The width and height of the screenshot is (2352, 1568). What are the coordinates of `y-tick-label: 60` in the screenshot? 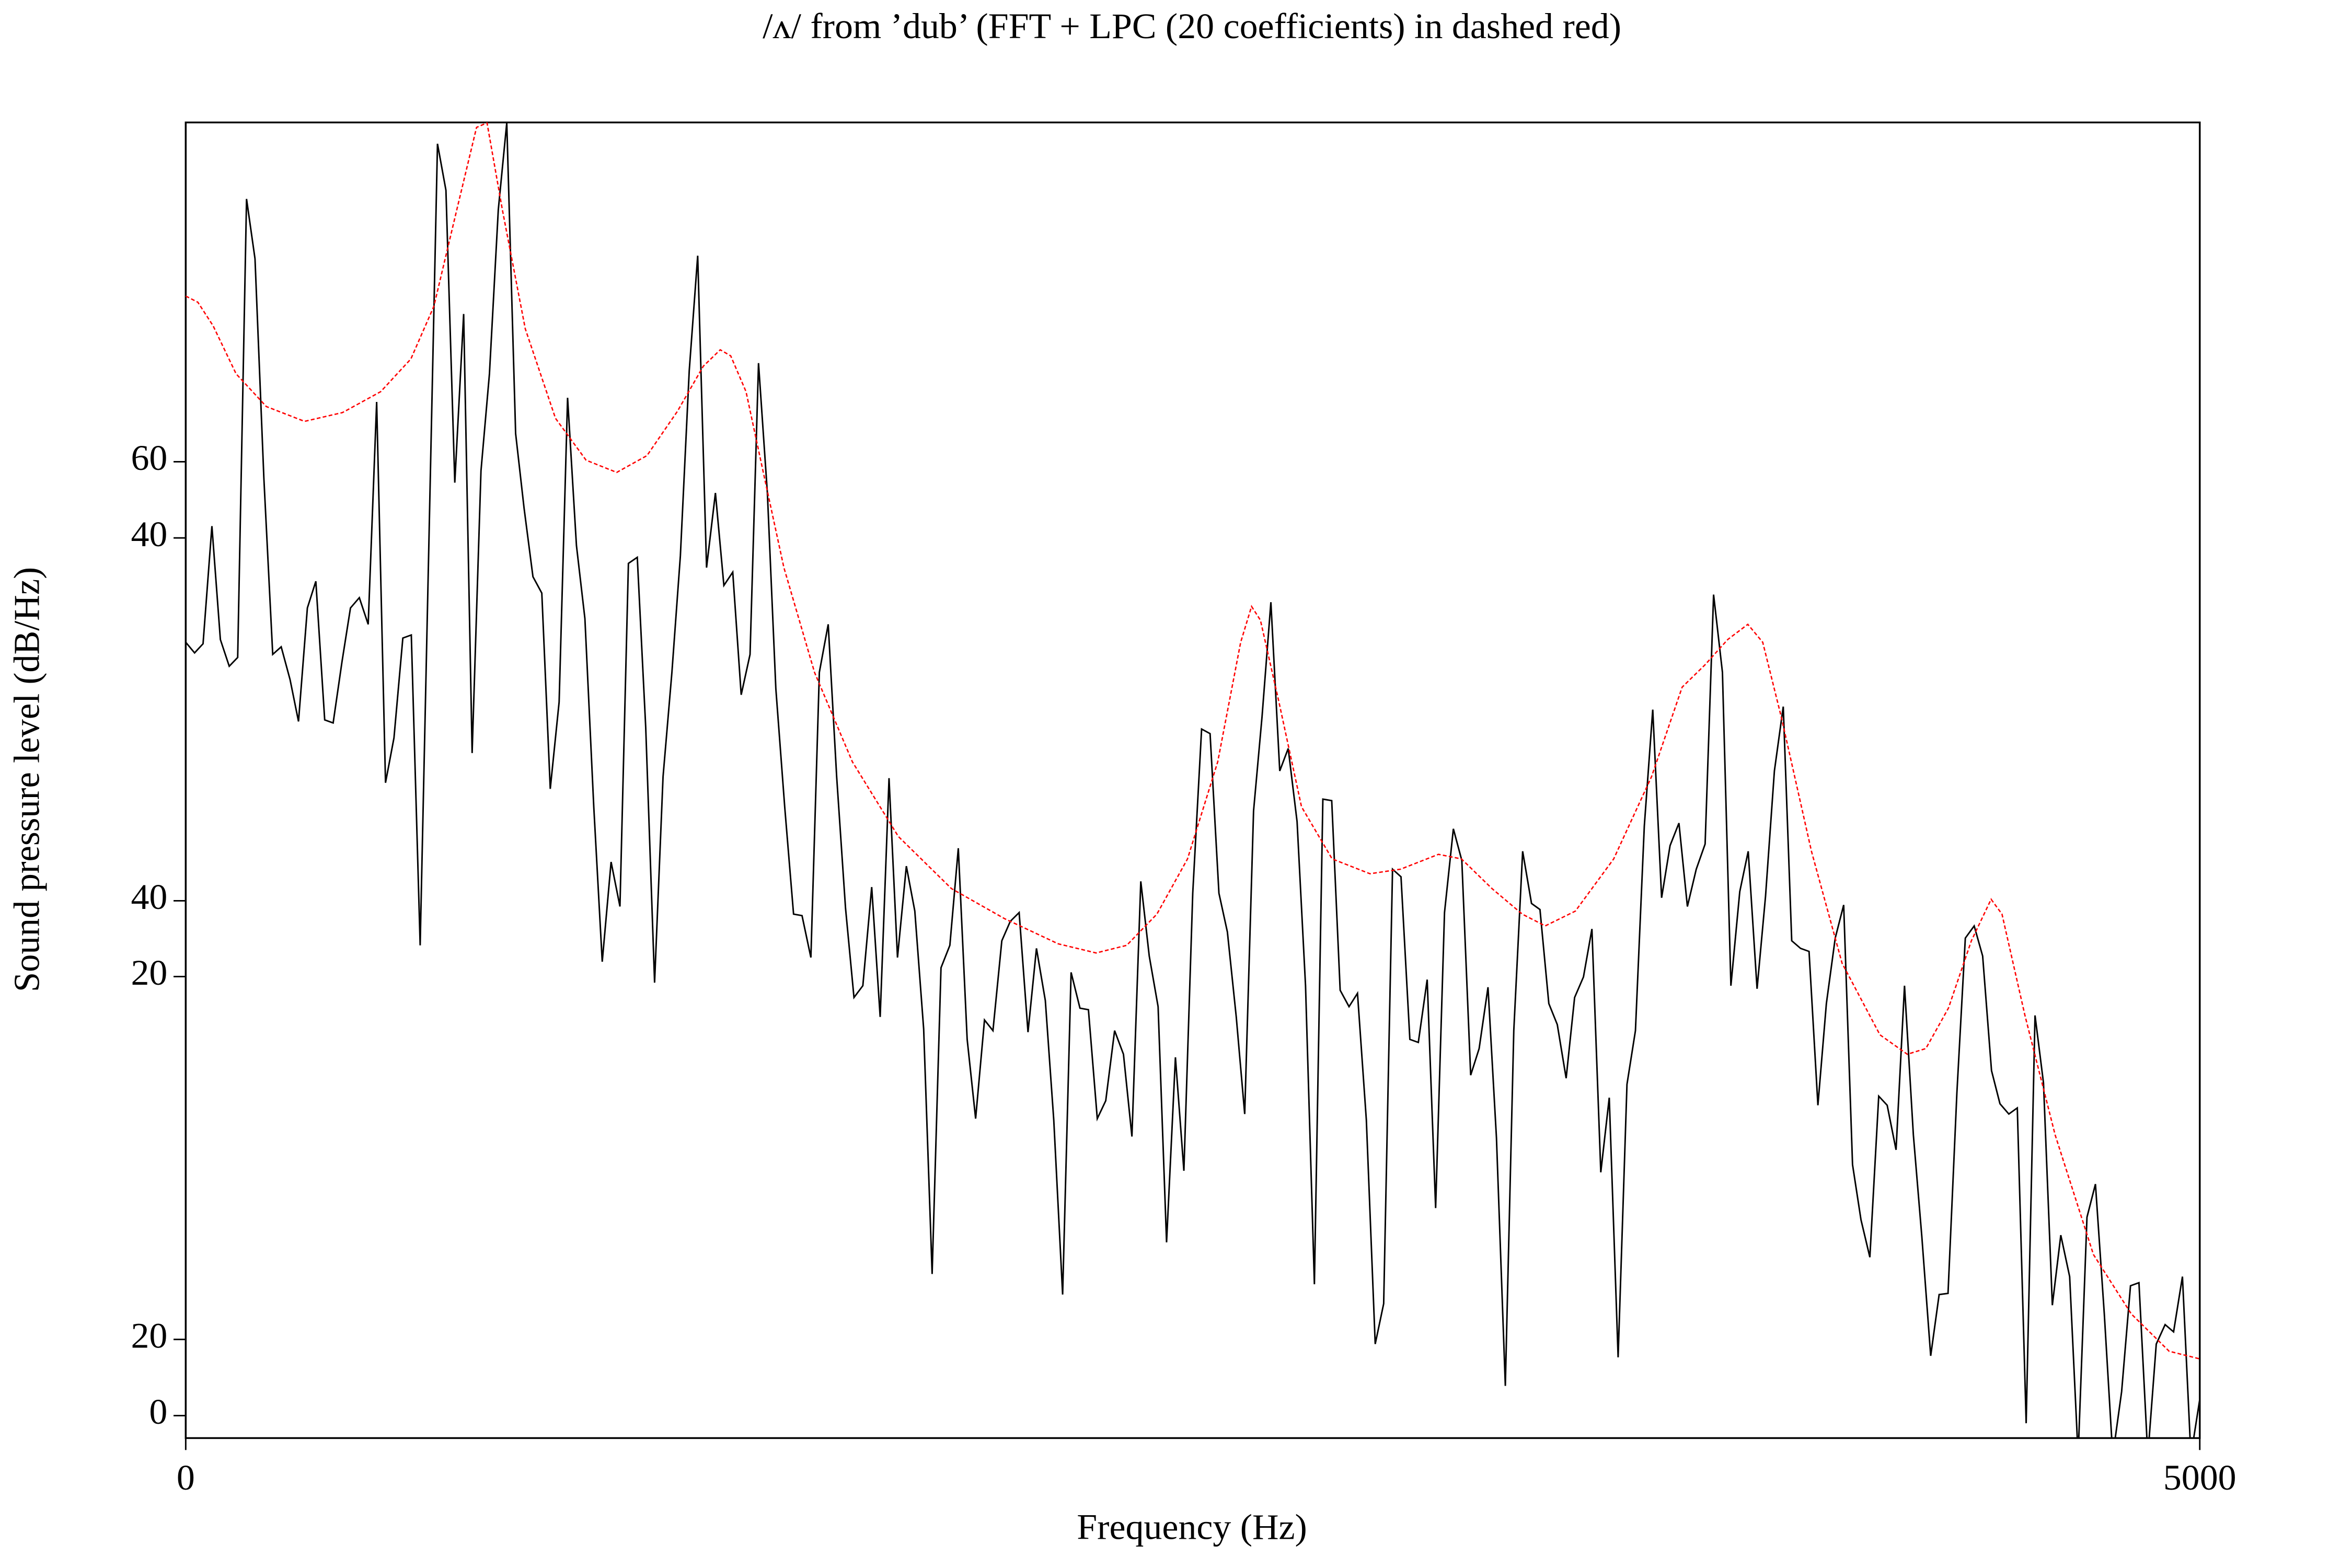 It's located at (149, 458).